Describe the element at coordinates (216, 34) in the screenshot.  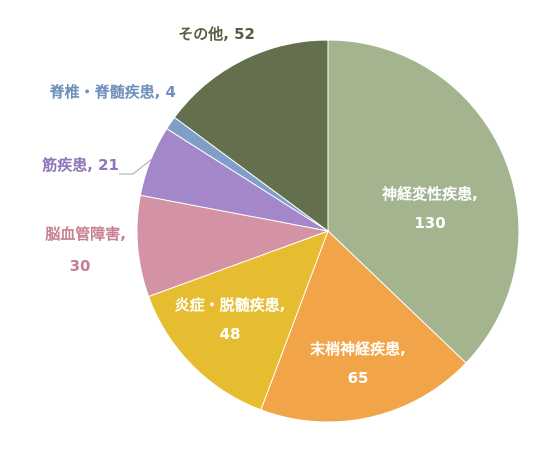
I see `slice-label: その他, 52` at that location.